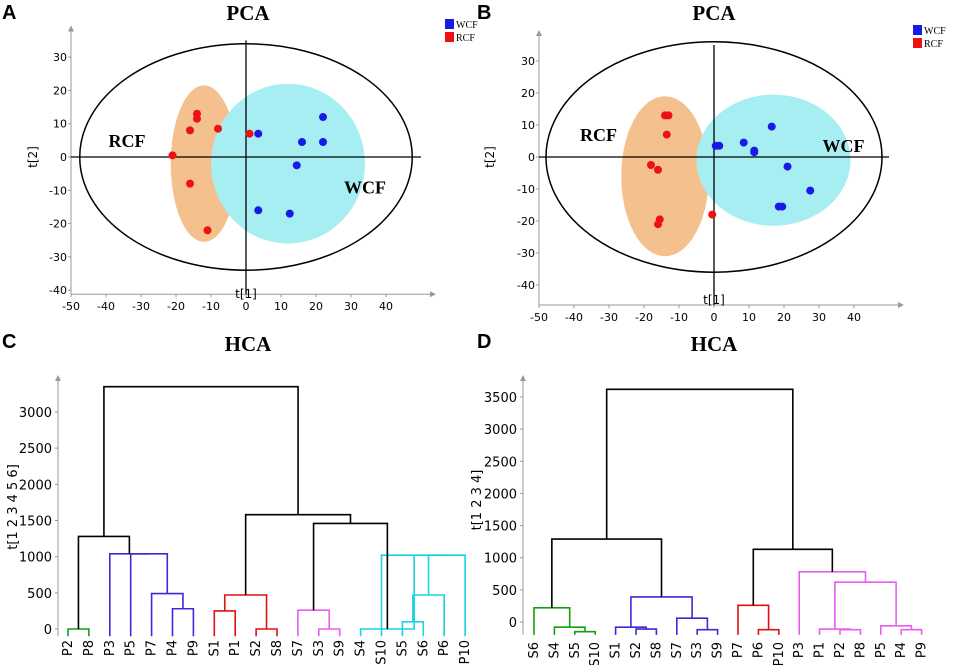  What do you see at coordinates (784, 317) in the screenshot?
I see `x-tick-label: 20` at bounding box center [784, 317].